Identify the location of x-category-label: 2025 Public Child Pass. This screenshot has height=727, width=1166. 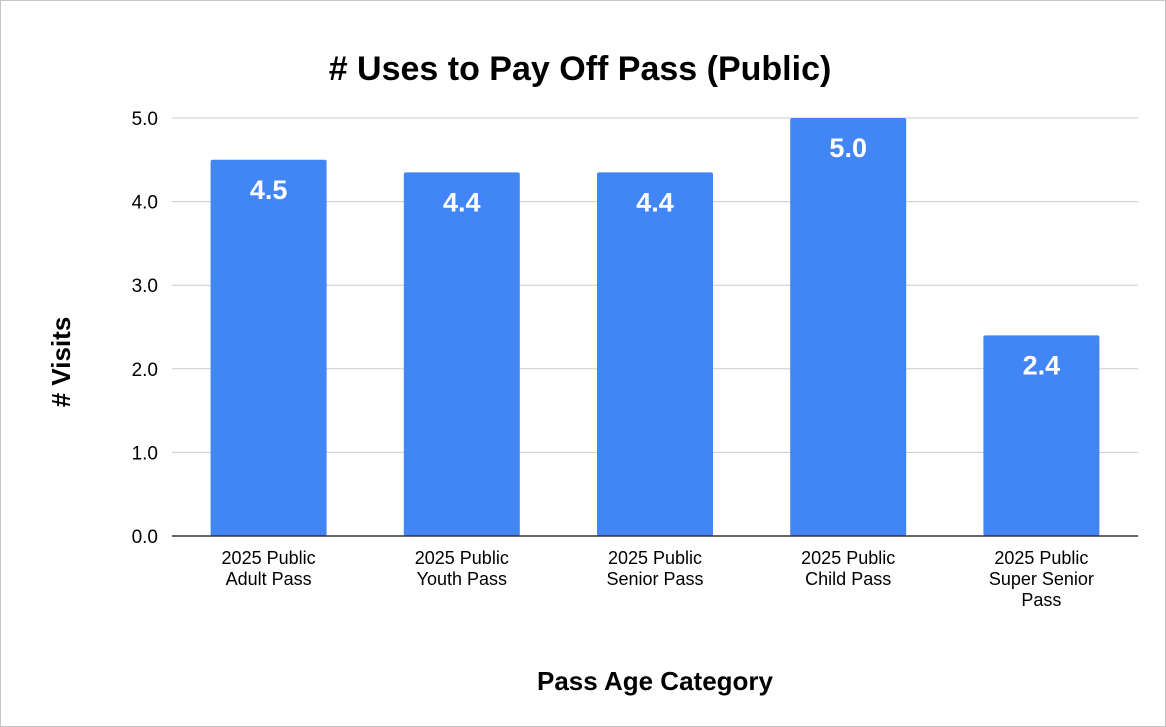
(848, 568).